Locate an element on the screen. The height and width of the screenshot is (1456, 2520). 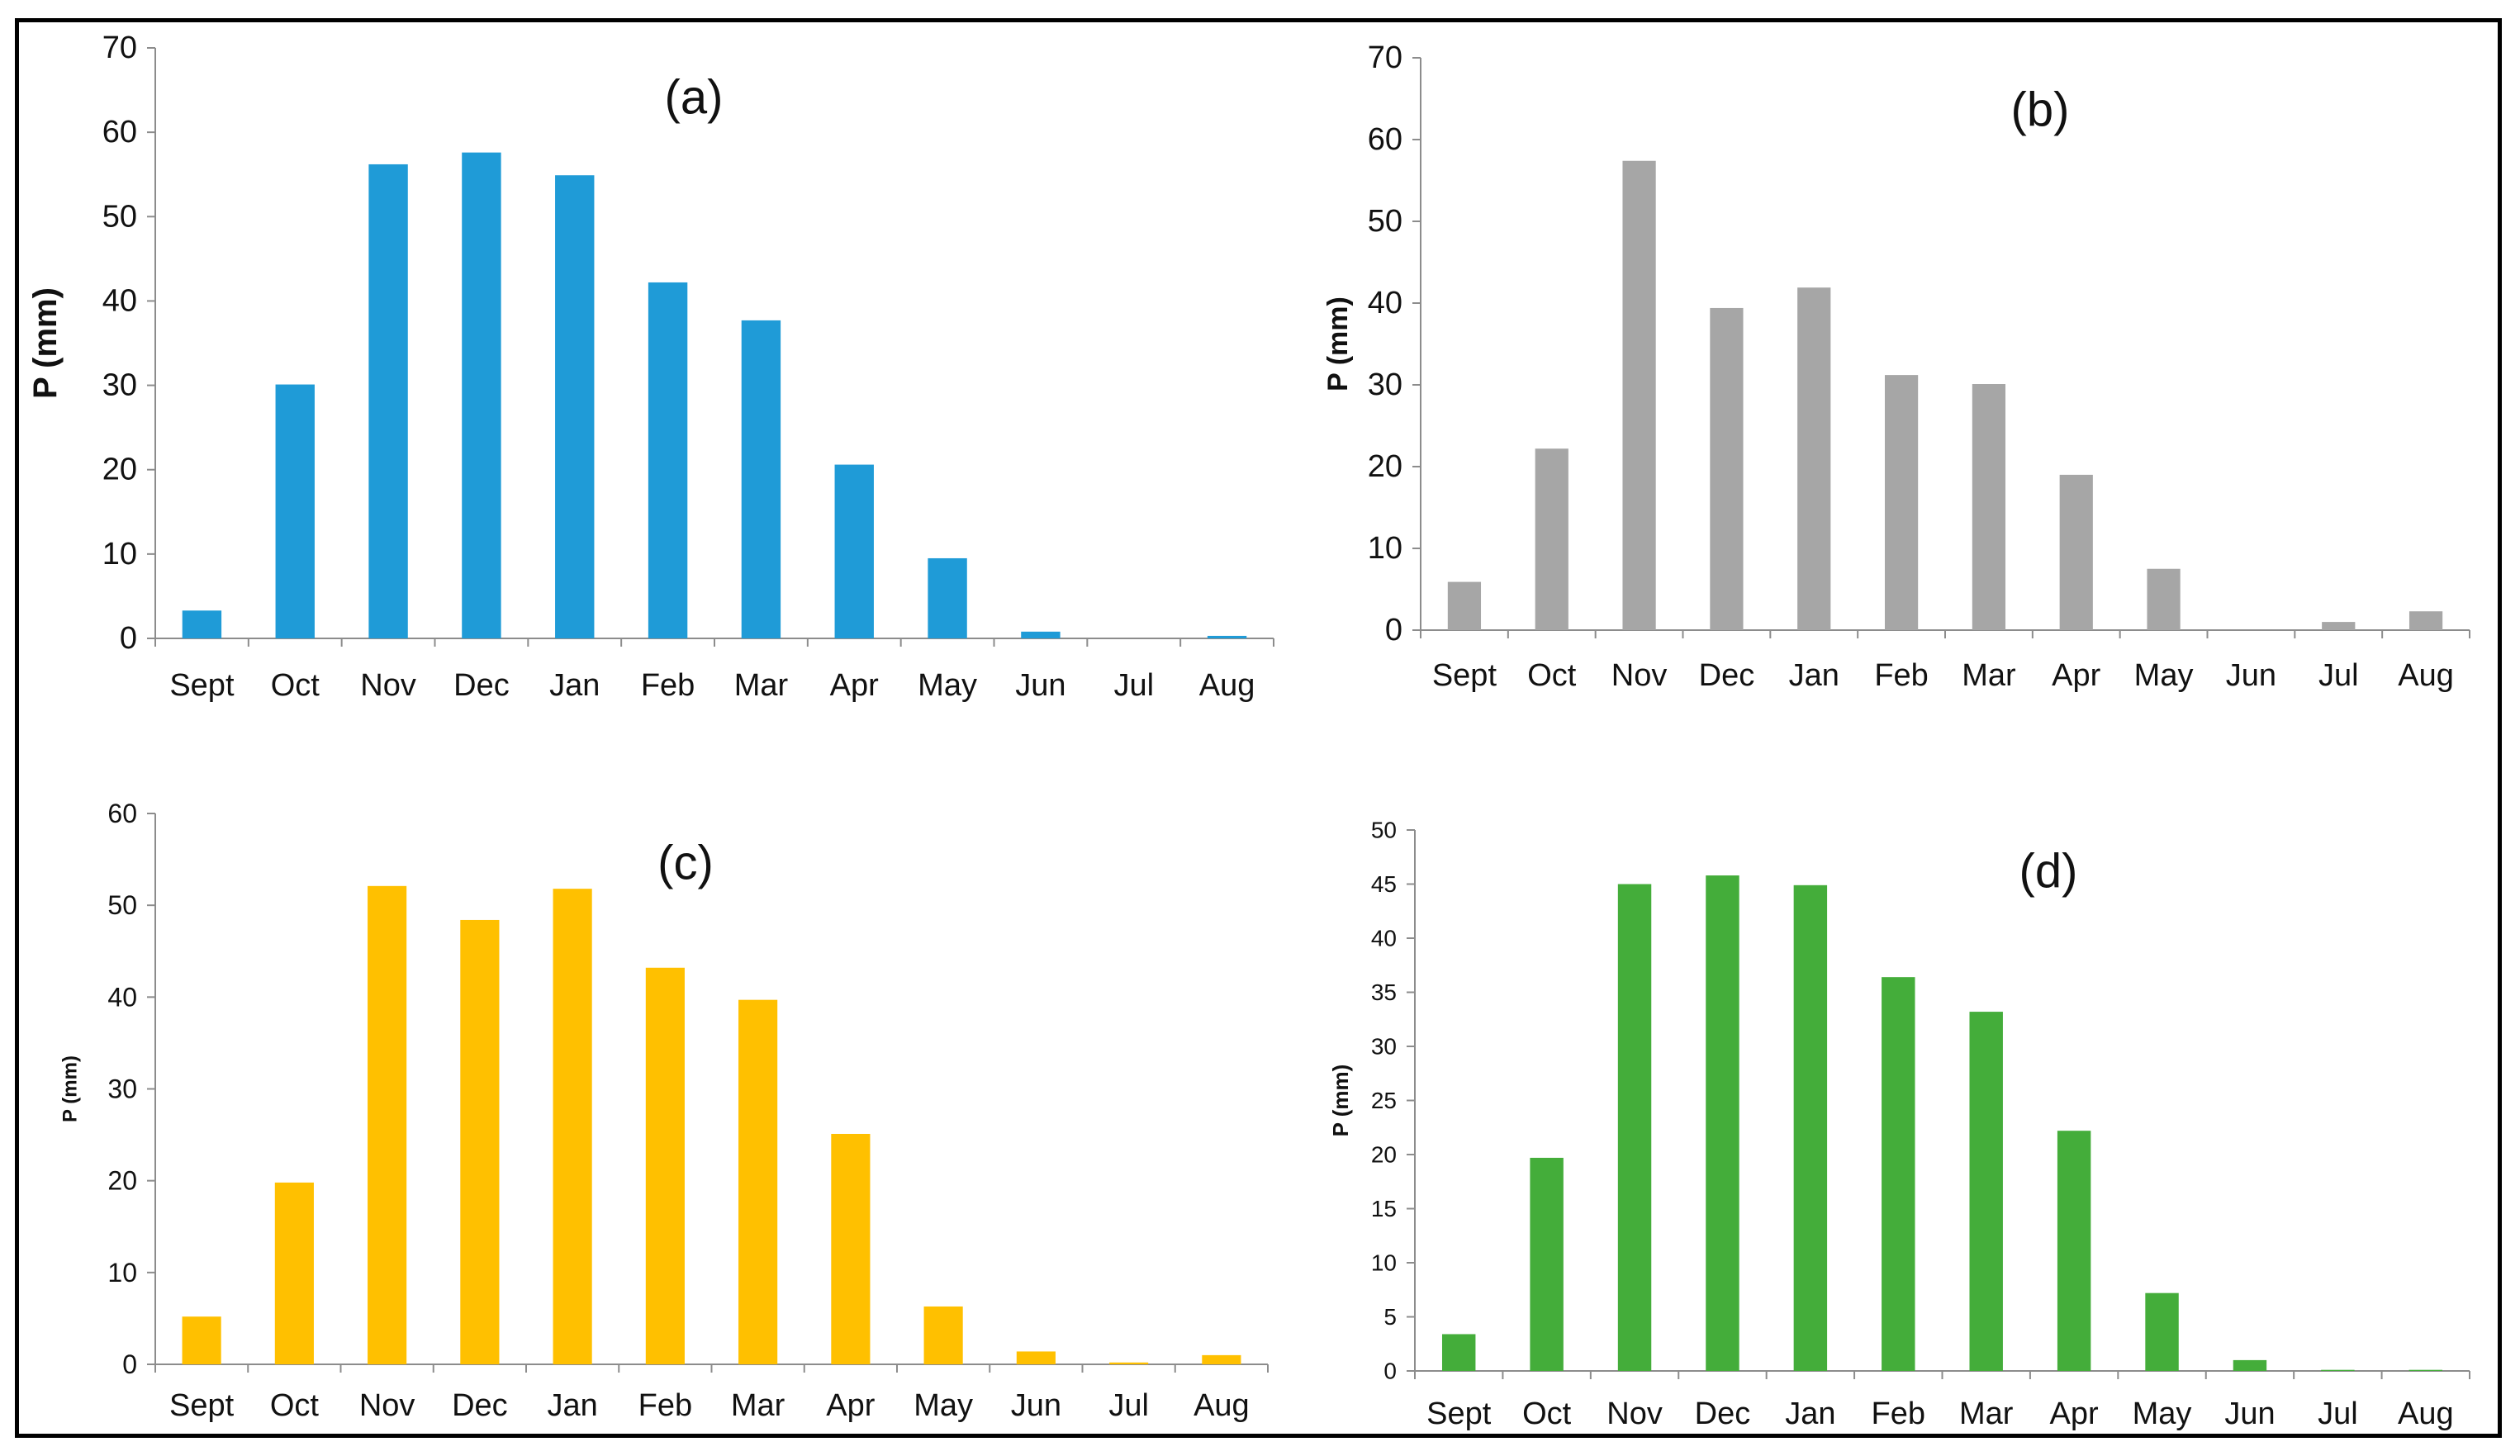
panel-label: (b) is located at coordinates (2040, 110).